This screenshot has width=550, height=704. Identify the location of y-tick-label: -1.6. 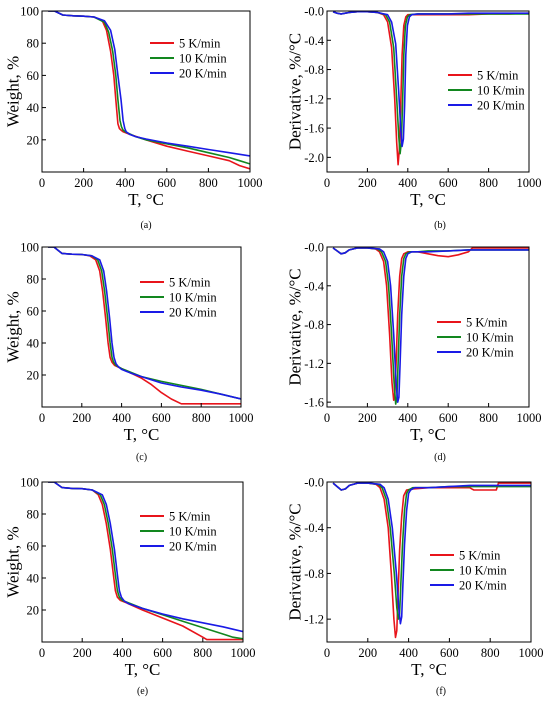
(314, 129).